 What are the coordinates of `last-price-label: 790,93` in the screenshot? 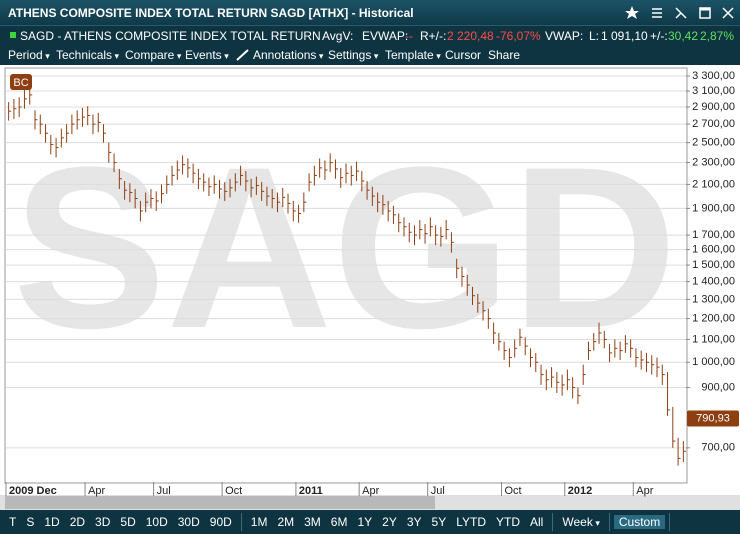 It's located at (713, 418).